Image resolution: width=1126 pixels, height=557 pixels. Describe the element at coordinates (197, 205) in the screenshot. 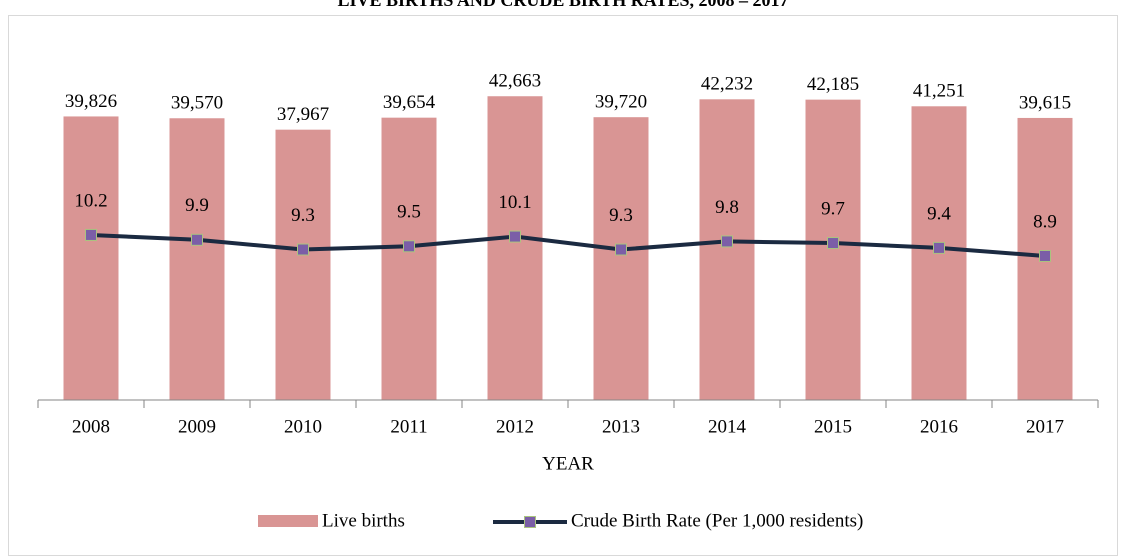

I see `line-value-label: 9.9` at that location.